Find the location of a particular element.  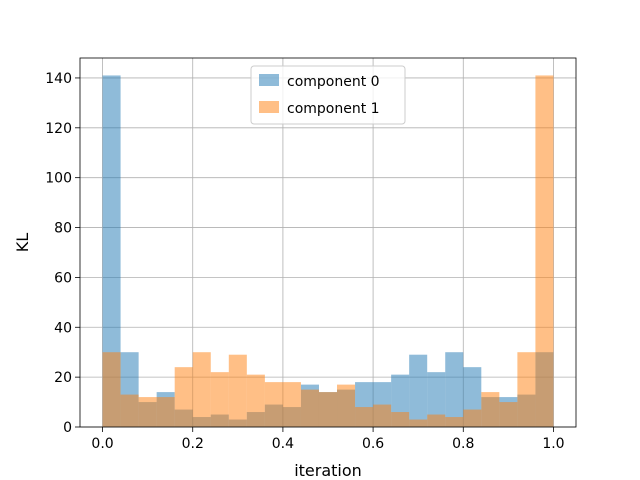

y-tick-label: 140 is located at coordinates (58, 79).